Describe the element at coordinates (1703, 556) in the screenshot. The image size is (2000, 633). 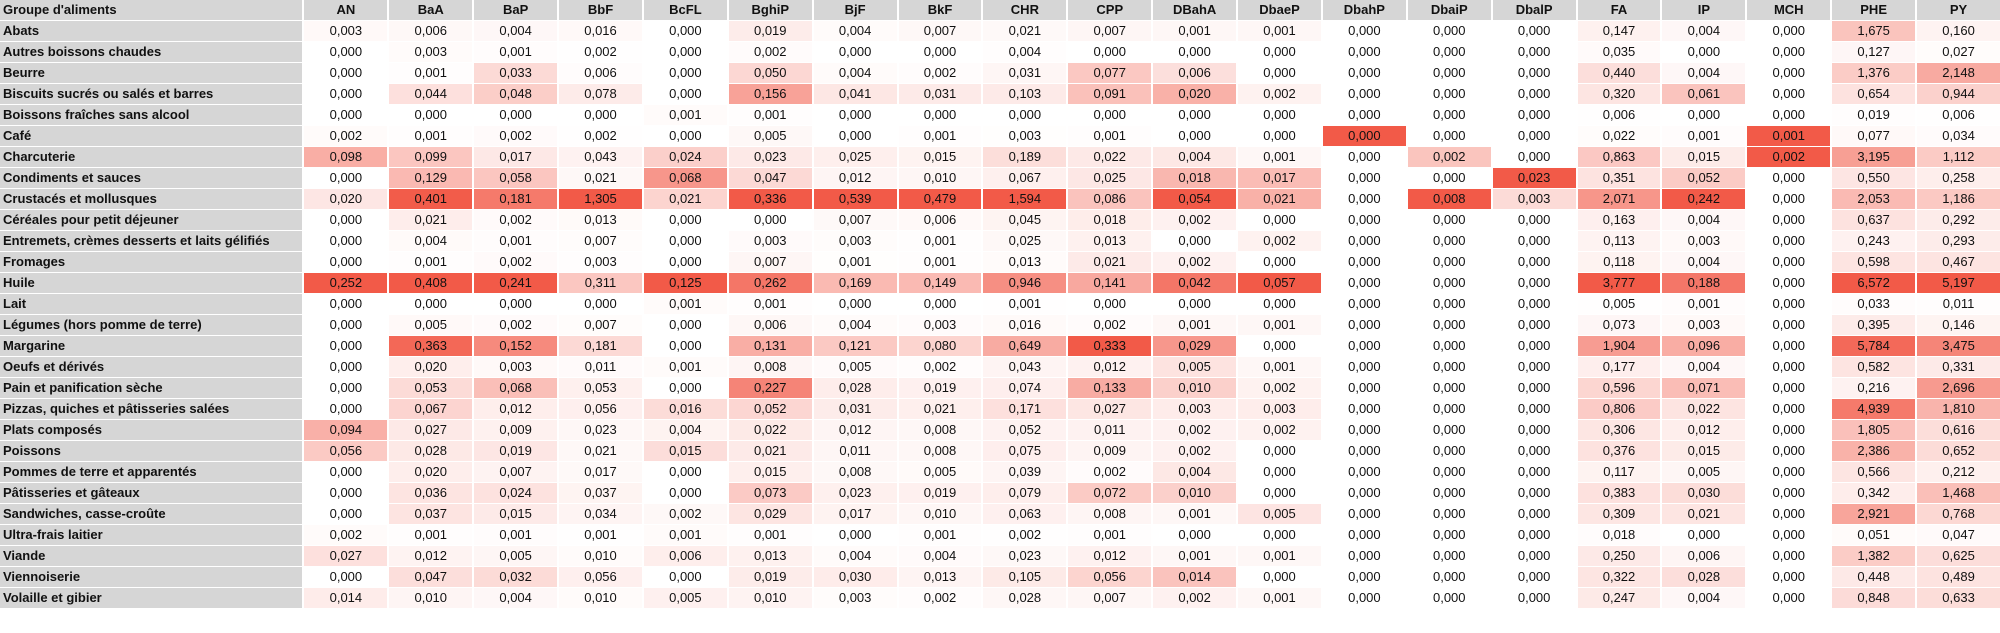
I see `heatmap-cell: 0,006` at that location.